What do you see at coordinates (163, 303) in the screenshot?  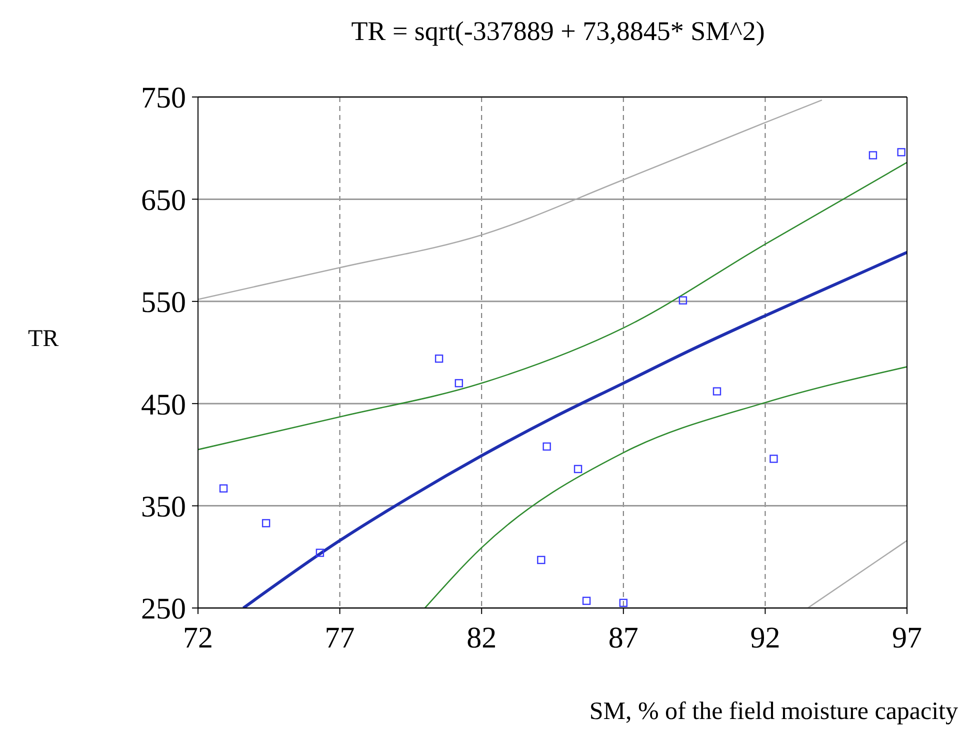 I see `y-tick-label: 550` at bounding box center [163, 303].